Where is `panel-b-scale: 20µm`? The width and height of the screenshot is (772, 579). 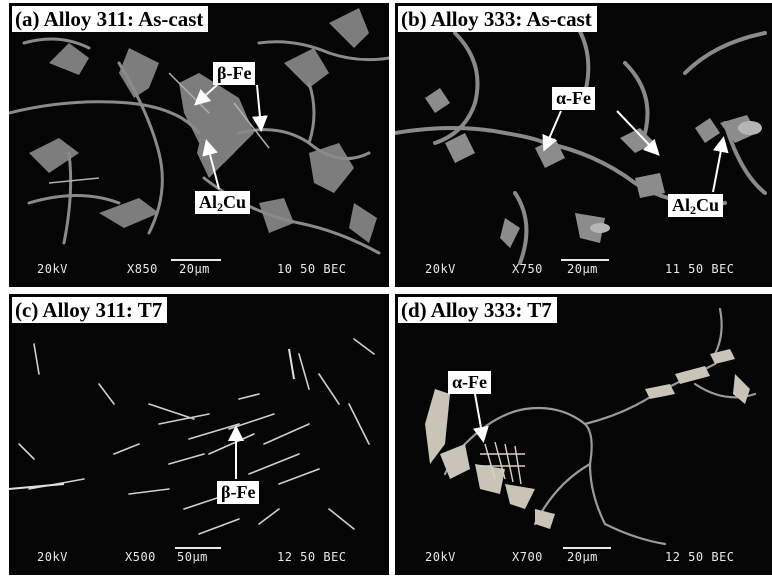 panel-b-scale: 20µm is located at coordinates (582, 269).